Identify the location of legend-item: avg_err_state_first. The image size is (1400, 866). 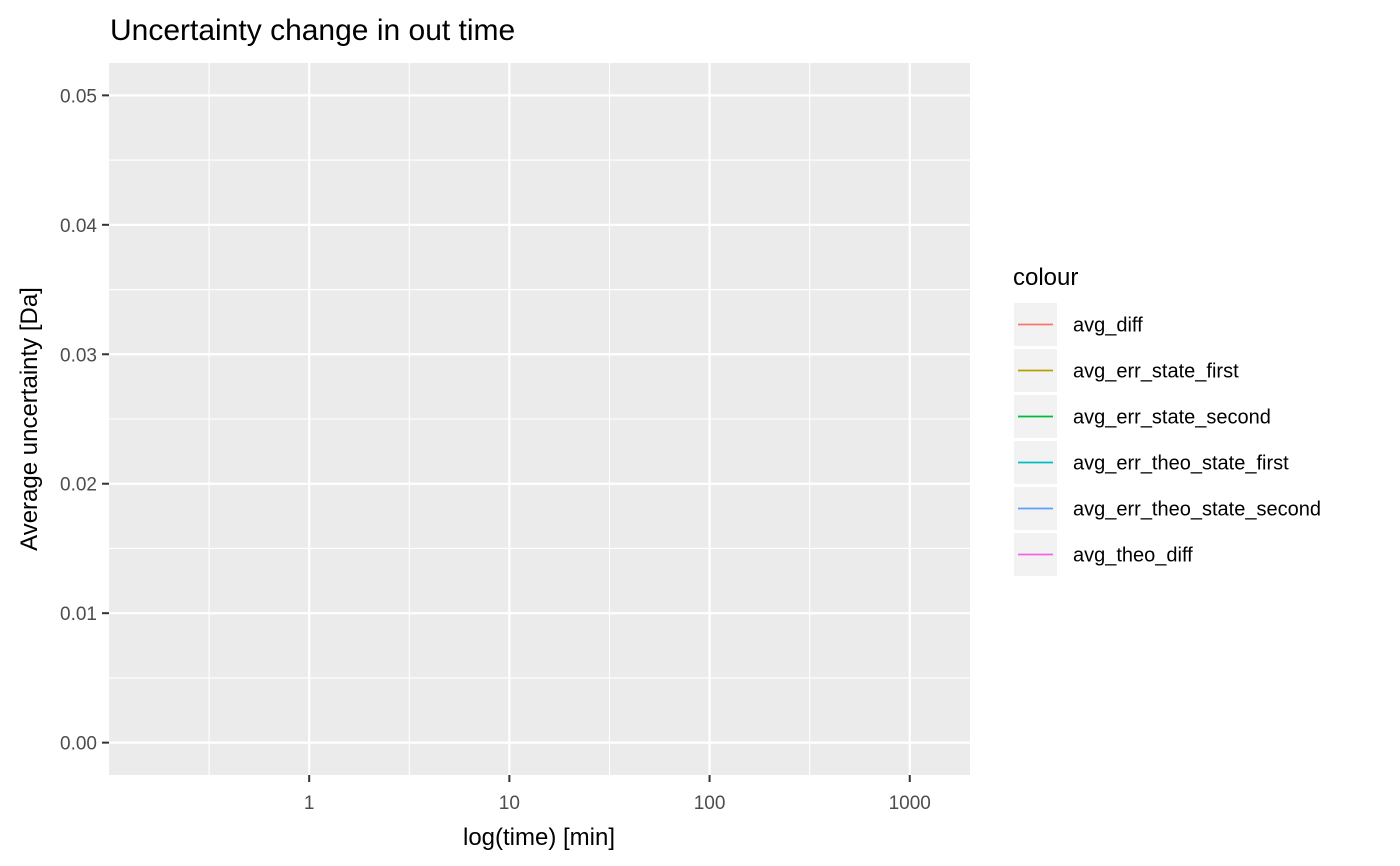
(1126, 370).